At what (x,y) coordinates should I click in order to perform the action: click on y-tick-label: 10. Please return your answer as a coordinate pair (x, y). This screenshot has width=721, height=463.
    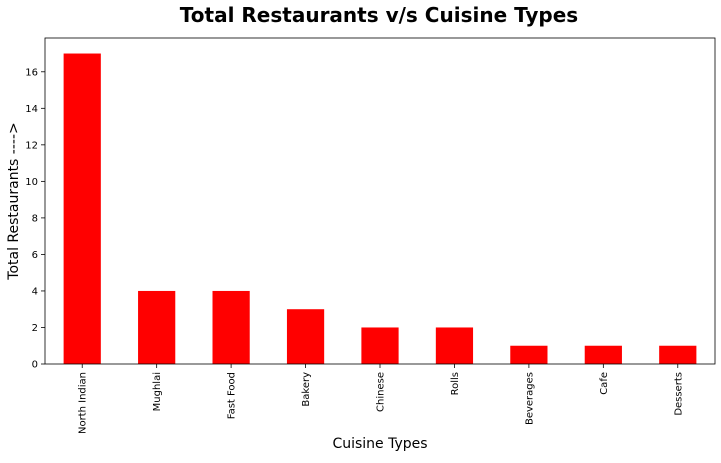
    Looking at the image, I should click on (31, 182).